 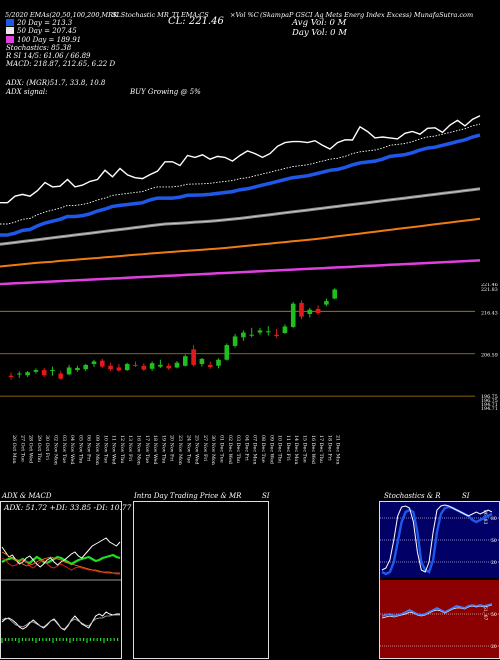 What do you see at coordinates (439, 619) in the screenshot?
I see `rsi-bg` at bounding box center [439, 619].